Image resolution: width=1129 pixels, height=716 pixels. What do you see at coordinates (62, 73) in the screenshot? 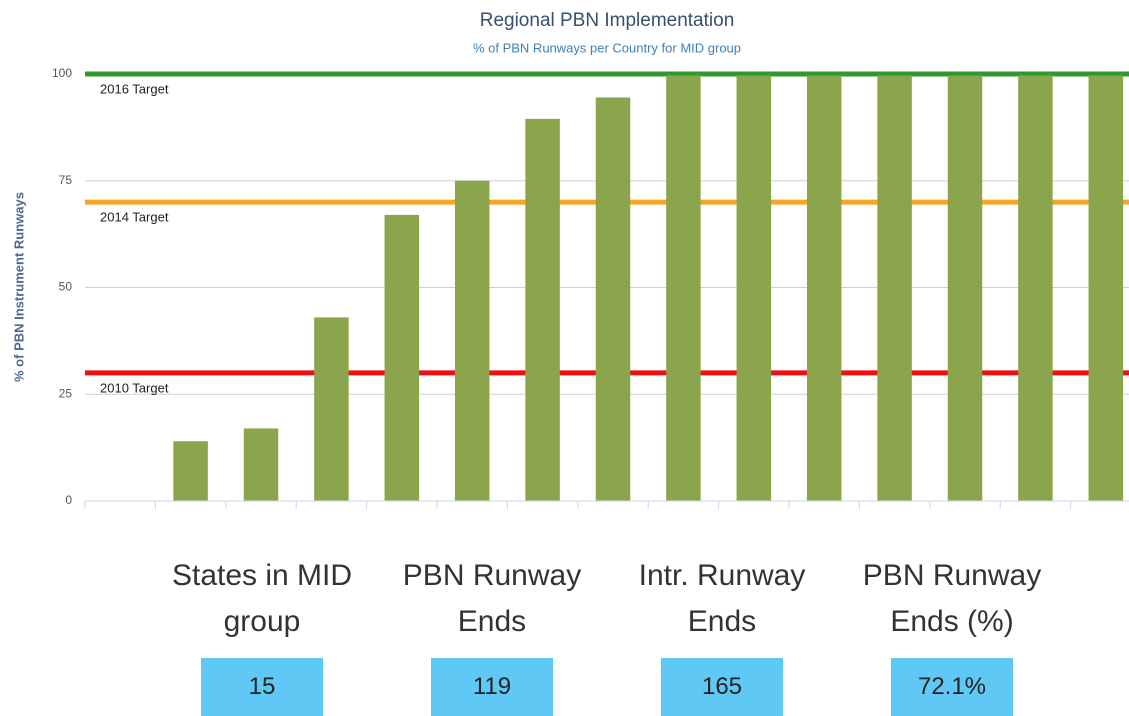
I see `y-tick-label: 100` at bounding box center [62, 73].